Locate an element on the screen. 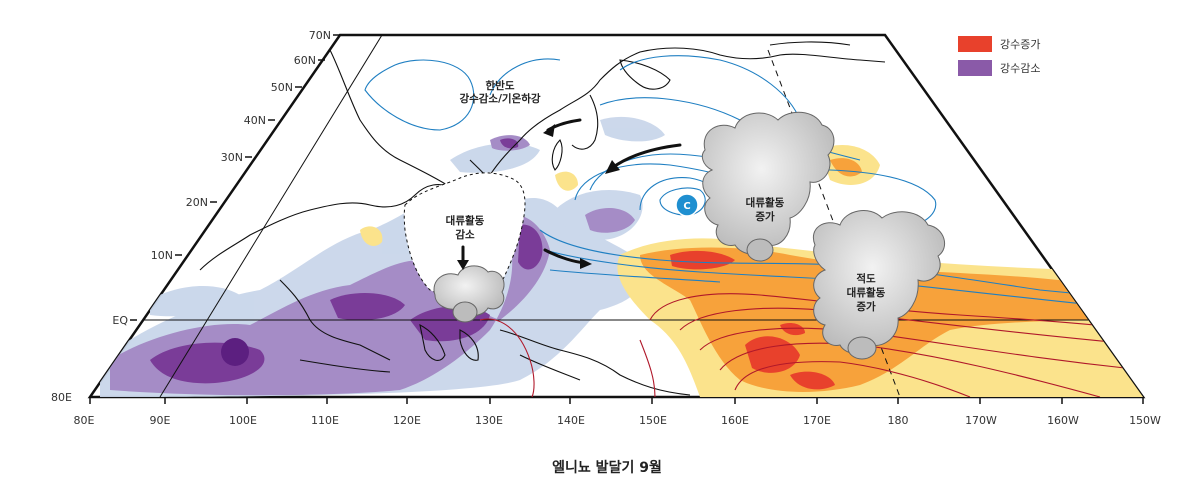 The width and height of the screenshot is (1193, 500). lon-label-100e: 100E is located at coordinates (243, 420).